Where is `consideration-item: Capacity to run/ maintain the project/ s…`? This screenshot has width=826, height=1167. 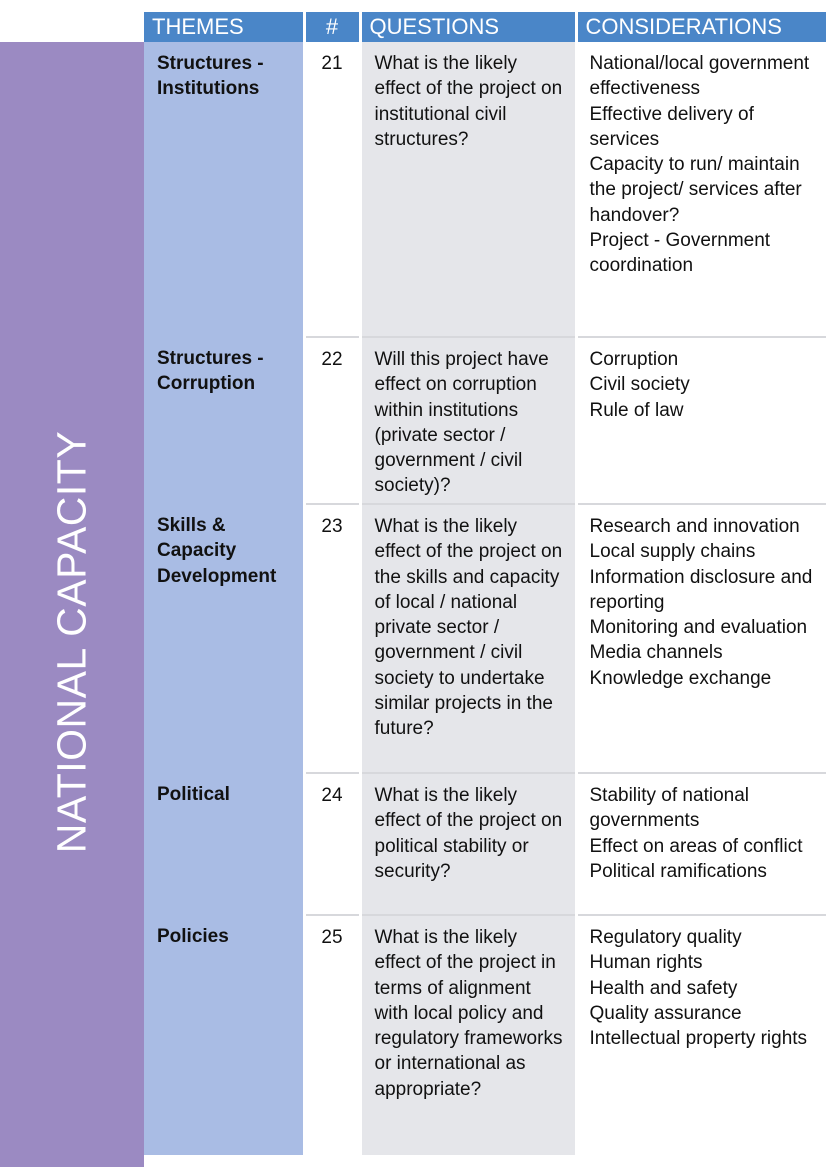
consideration-item: Capacity to run/ maintain the project/ s… is located at coordinates (695, 190).